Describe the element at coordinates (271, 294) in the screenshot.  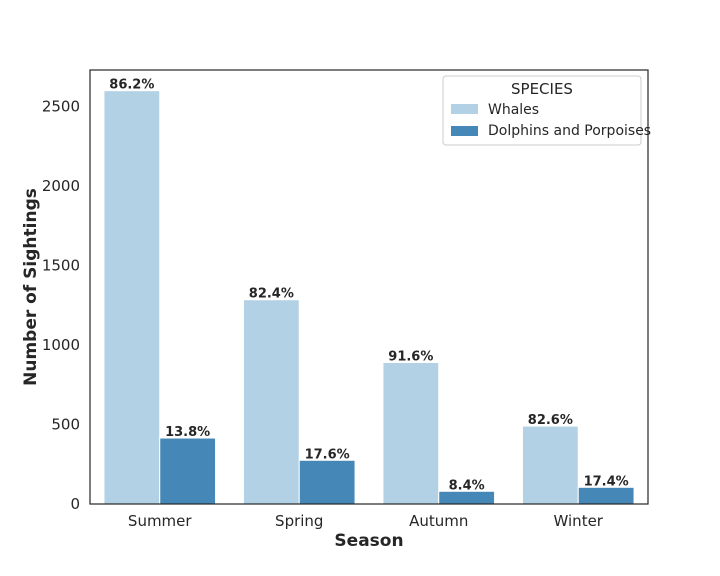
I see `bar-label-whales-spring: 82.4%` at that location.